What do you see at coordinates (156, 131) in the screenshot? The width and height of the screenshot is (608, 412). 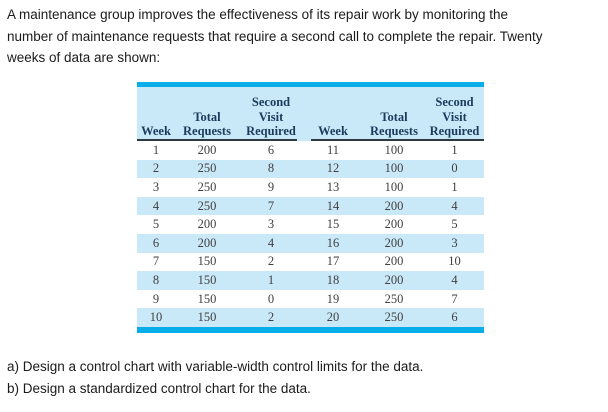 I see `column-header-week-left: Week` at bounding box center [156, 131].